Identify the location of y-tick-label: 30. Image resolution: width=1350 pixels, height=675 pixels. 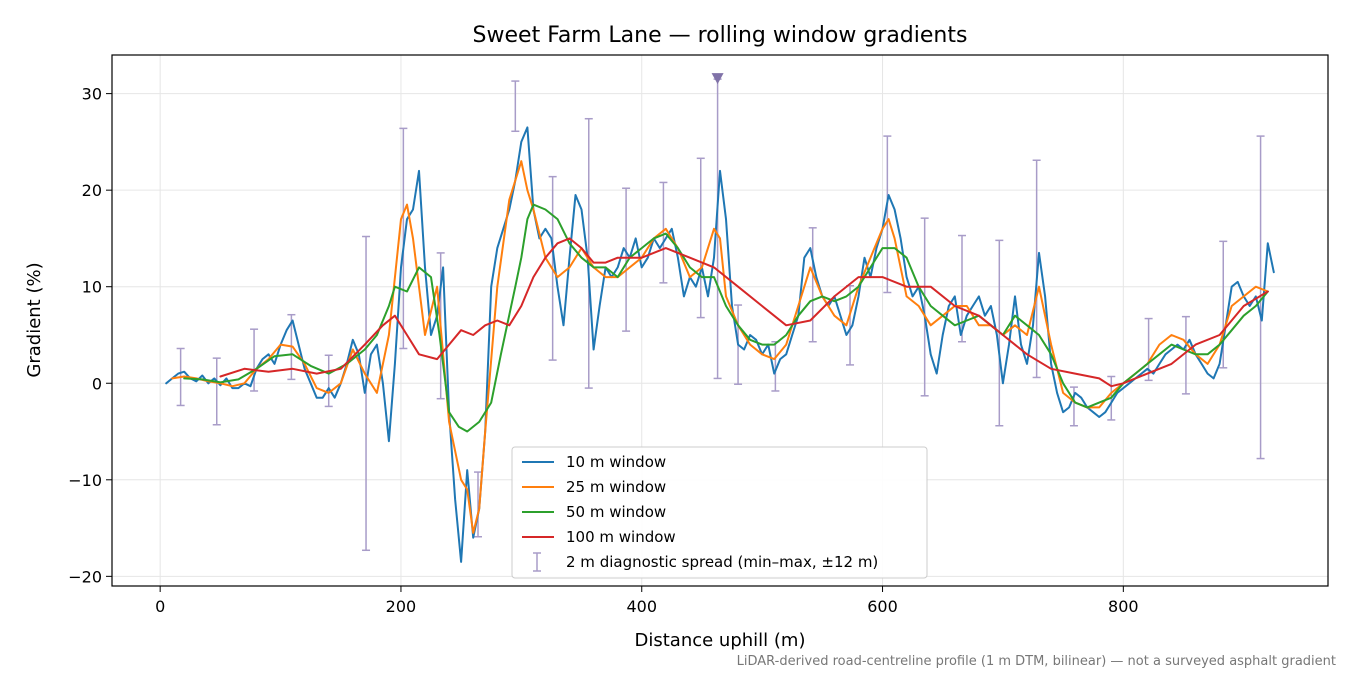
(92, 94).